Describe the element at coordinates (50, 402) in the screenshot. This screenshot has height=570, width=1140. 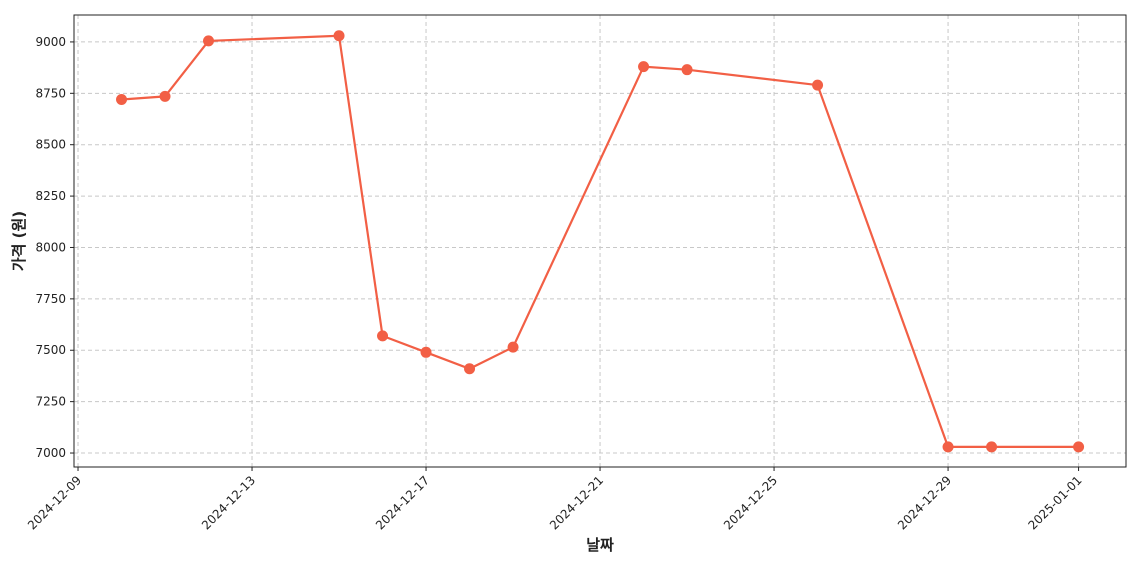
I see `y-tick-label: 7250` at that location.